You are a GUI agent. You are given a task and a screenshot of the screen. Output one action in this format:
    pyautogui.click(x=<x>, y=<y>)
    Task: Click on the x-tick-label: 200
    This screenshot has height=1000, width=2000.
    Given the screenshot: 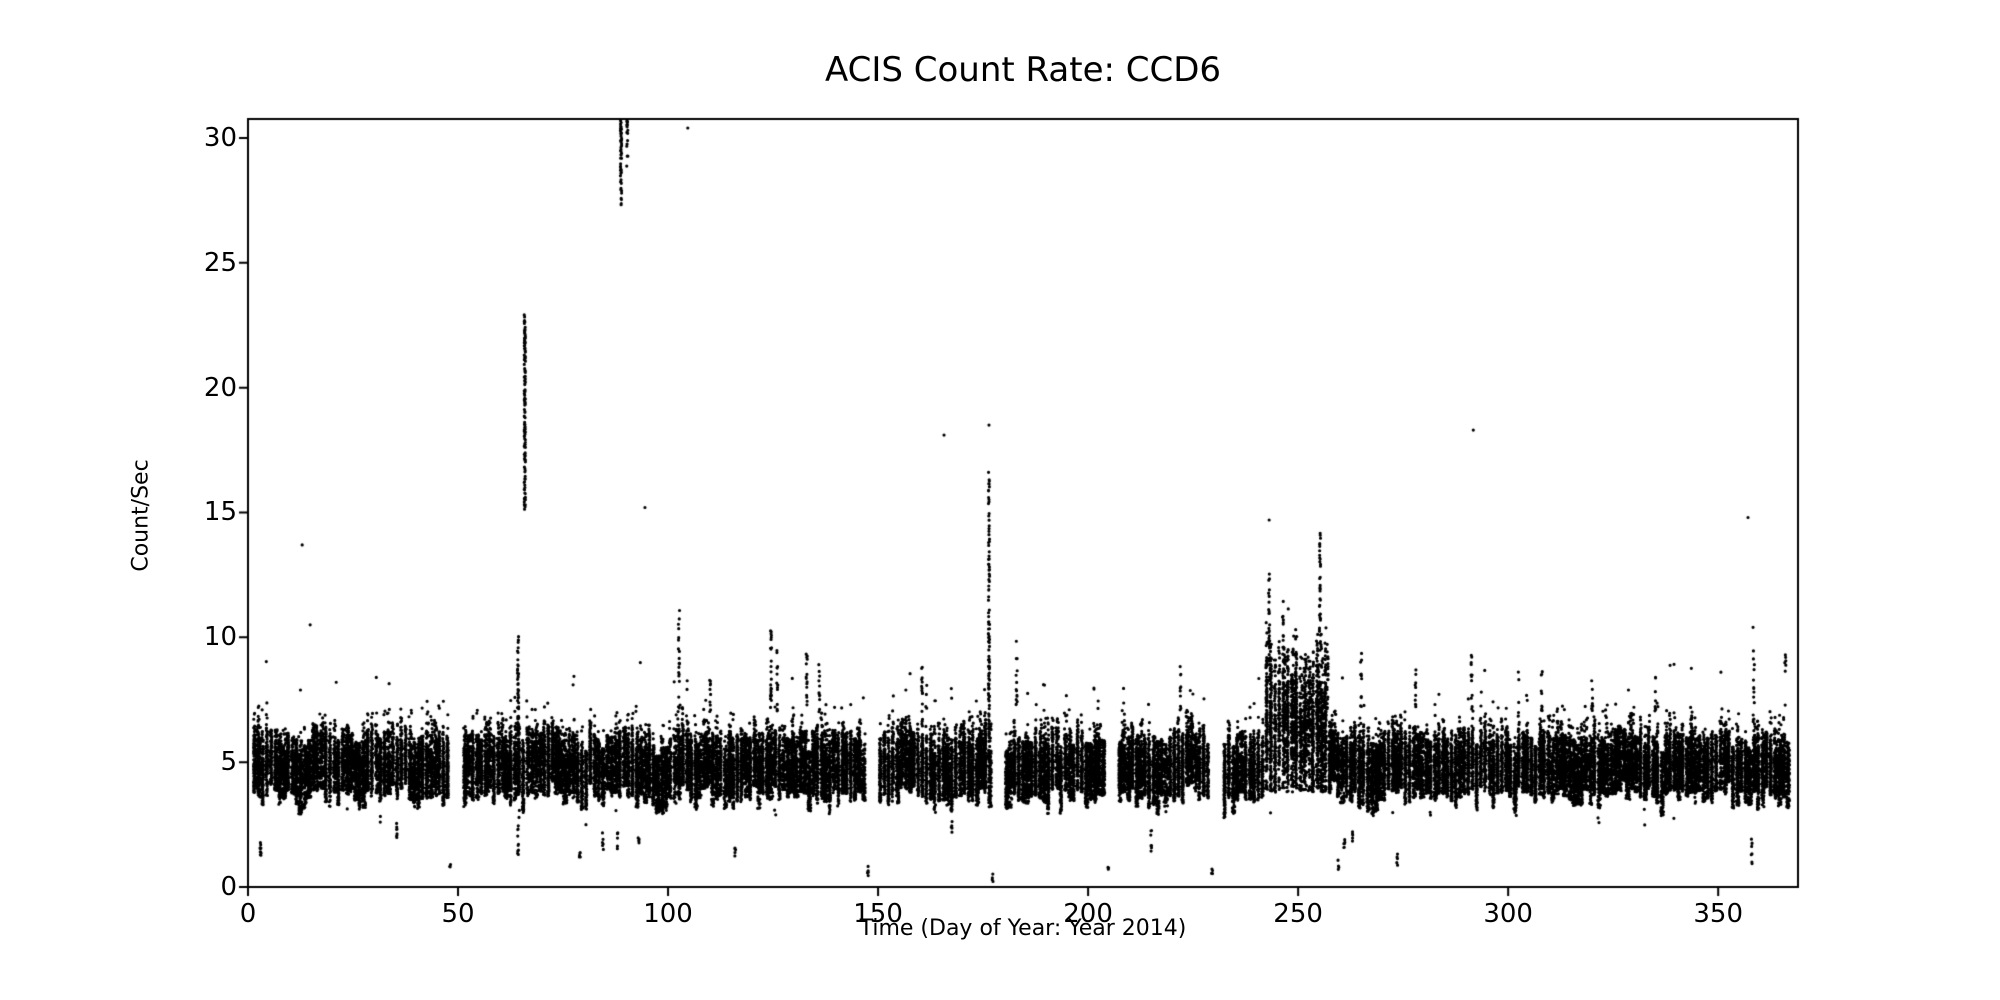 What is the action you would take?
    pyautogui.click(x=1088, y=914)
    